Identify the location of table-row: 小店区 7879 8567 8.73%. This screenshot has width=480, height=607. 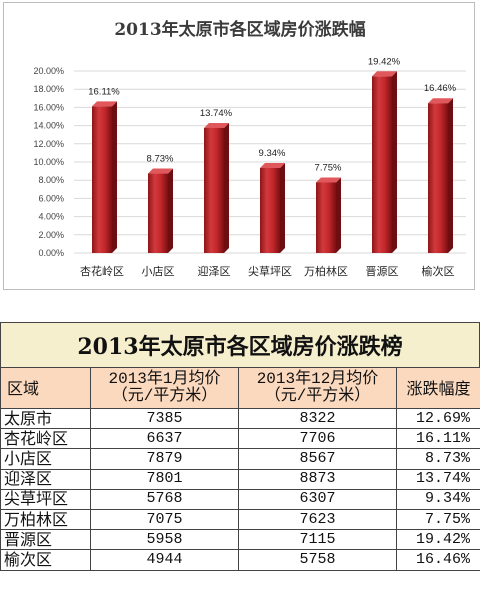
(240, 459).